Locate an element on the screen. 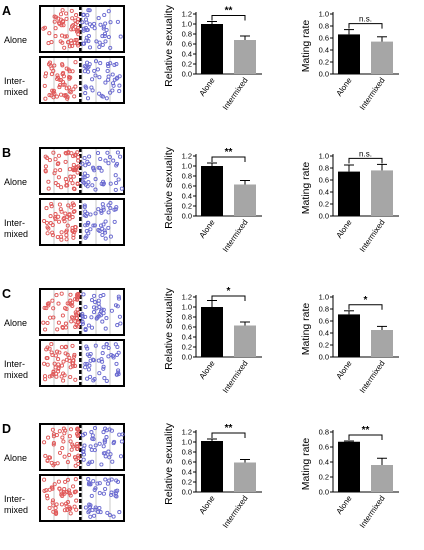 This screenshot has height=550, width=424. y-tick-label: 0.4 is located at coordinates (324, 462).